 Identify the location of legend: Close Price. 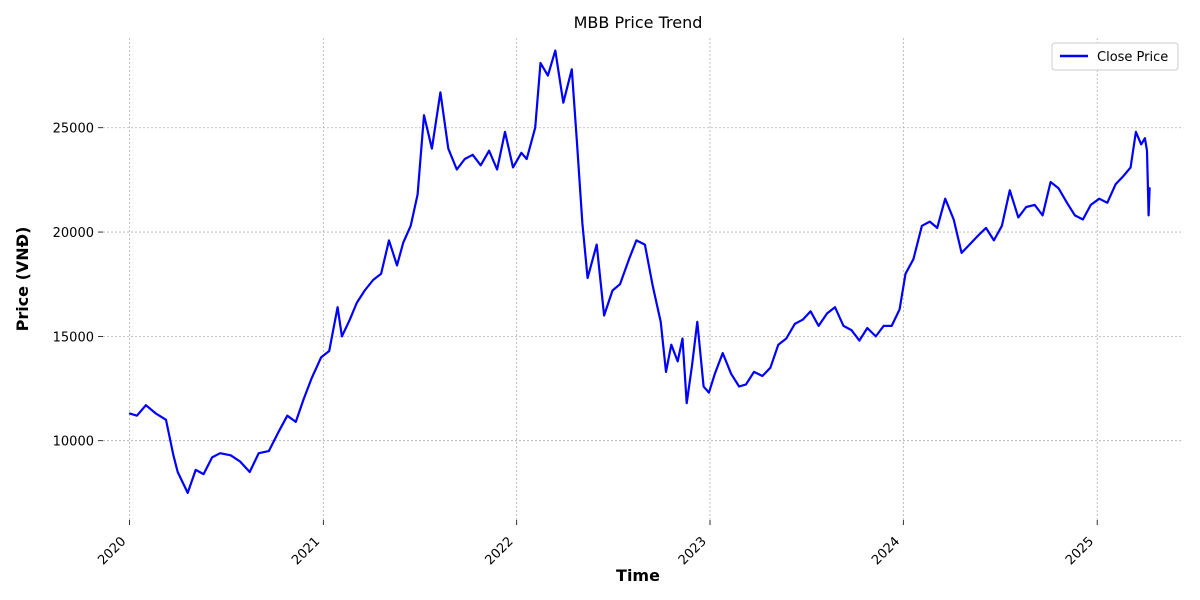
(1115, 56).